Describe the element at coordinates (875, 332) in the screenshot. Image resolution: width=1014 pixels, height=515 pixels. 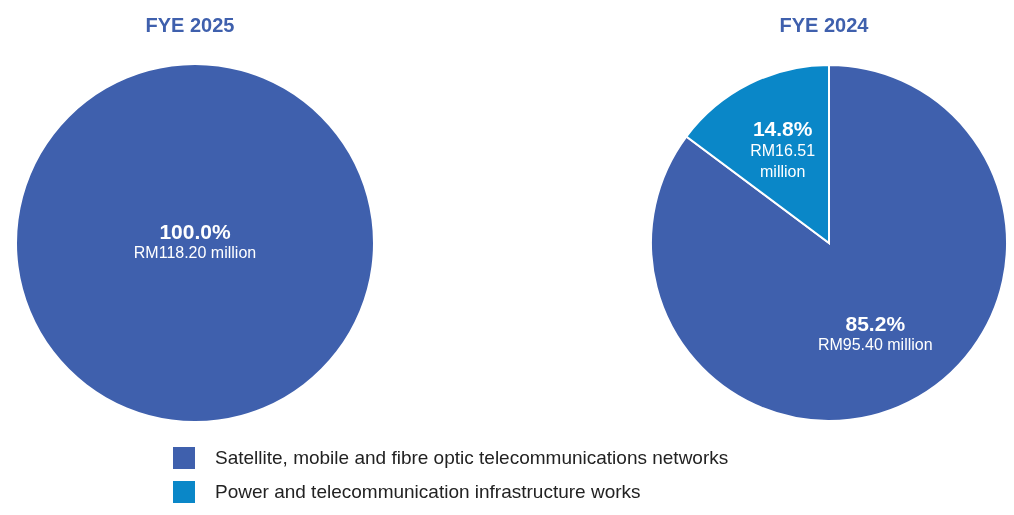
I see `data-label: 85.2% RM95.40 million` at that location.